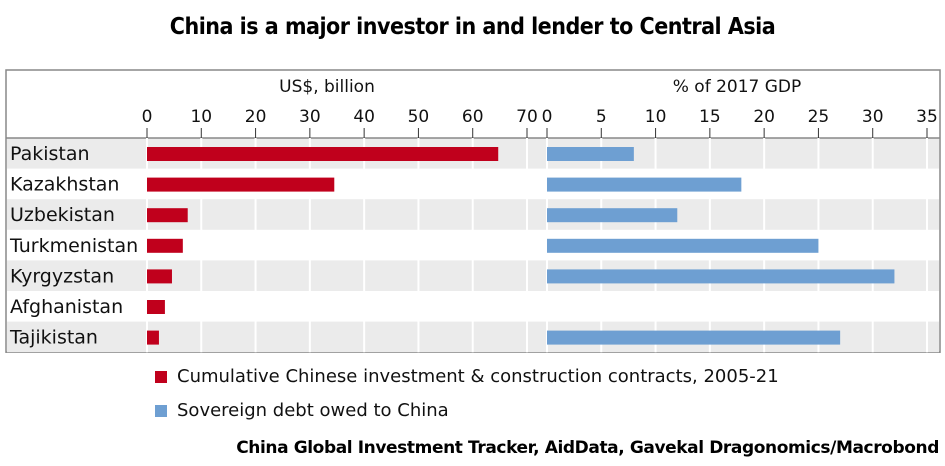 The height and width of the screenshot is (466, 945). I want to click on tick-label: 5, so click(601, 117).